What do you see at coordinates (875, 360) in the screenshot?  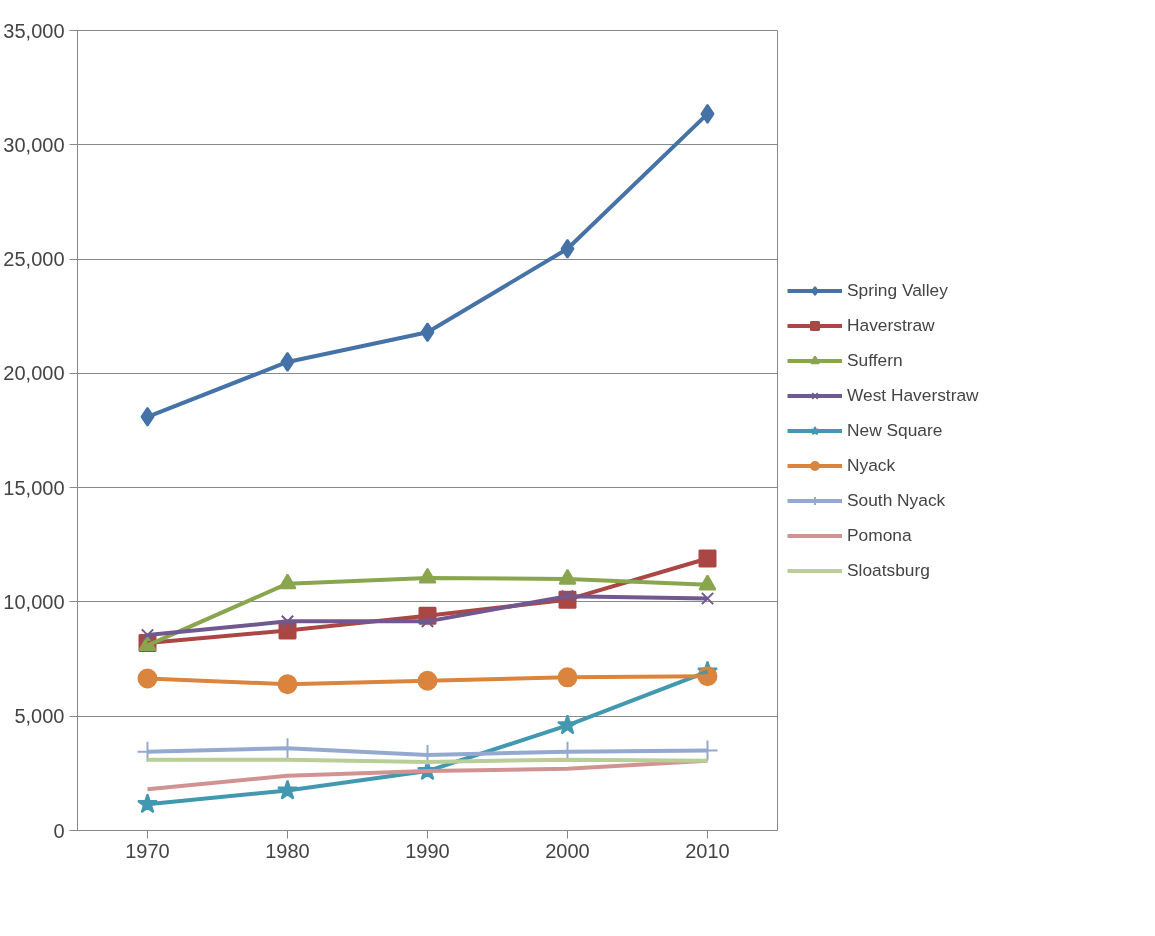 I see `legend-label: Suffern` at bounding box center [875, 360].